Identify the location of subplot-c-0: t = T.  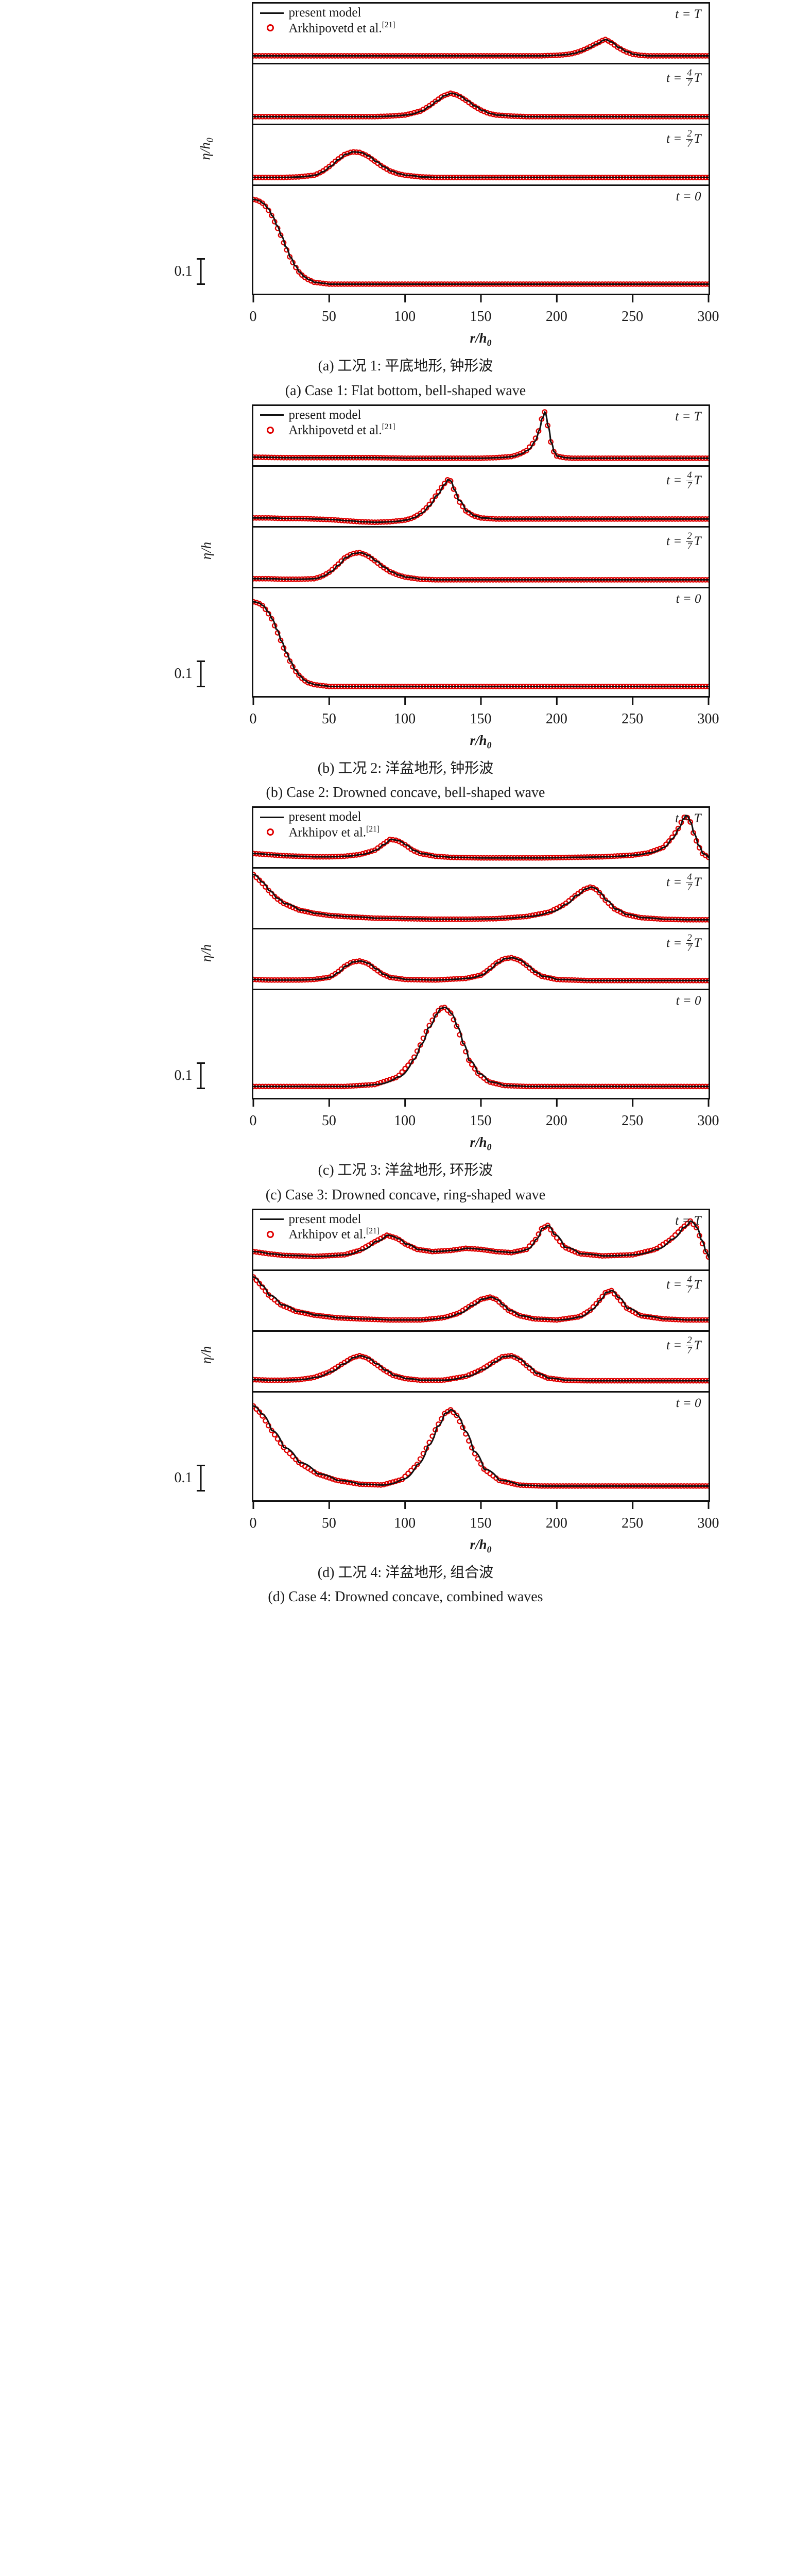
(480, 837).